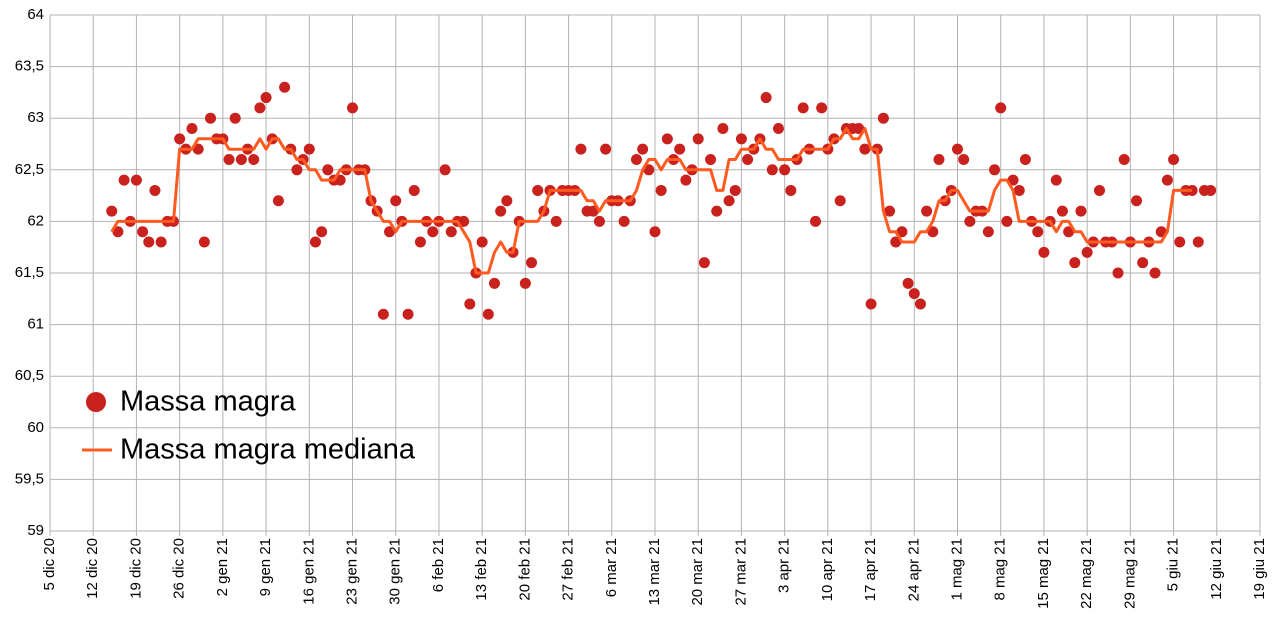 This screenshot has width=1280, height=639. Describe the element at coordinates (568, 569) in the screenshot. I see `x-tick-label: 27 feb 21` at that location.